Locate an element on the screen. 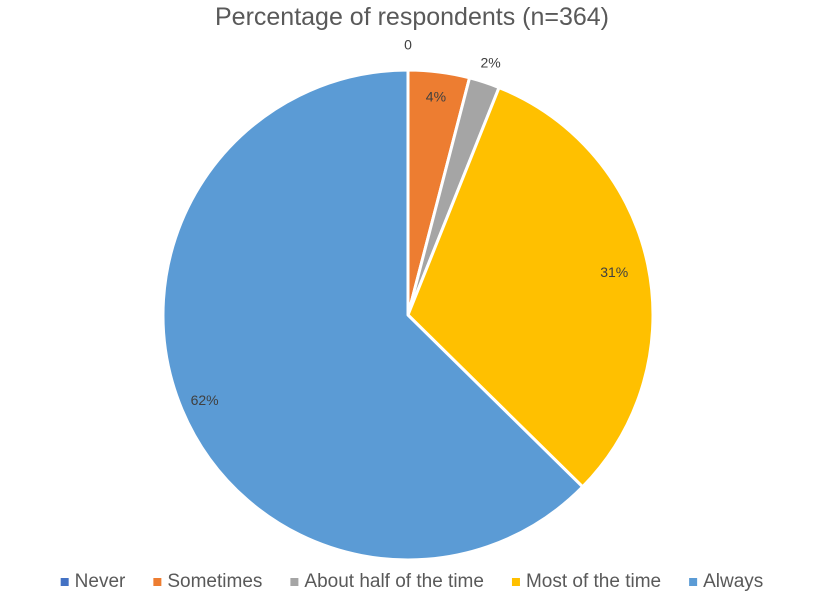 The image size is (824, 598). data-label-always: 62% is located at coordinates (205, 400).